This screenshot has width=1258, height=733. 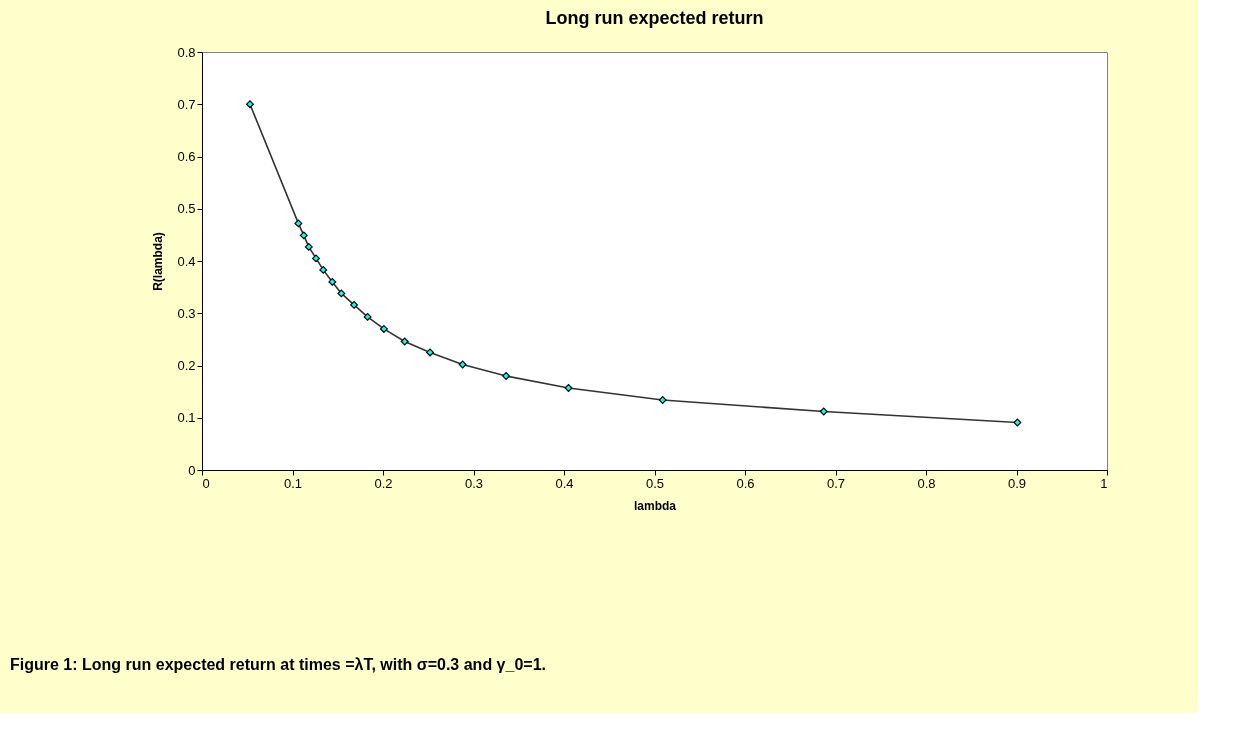 I want to click on y-tick-label: 0.7, so click(x=186, y=104).